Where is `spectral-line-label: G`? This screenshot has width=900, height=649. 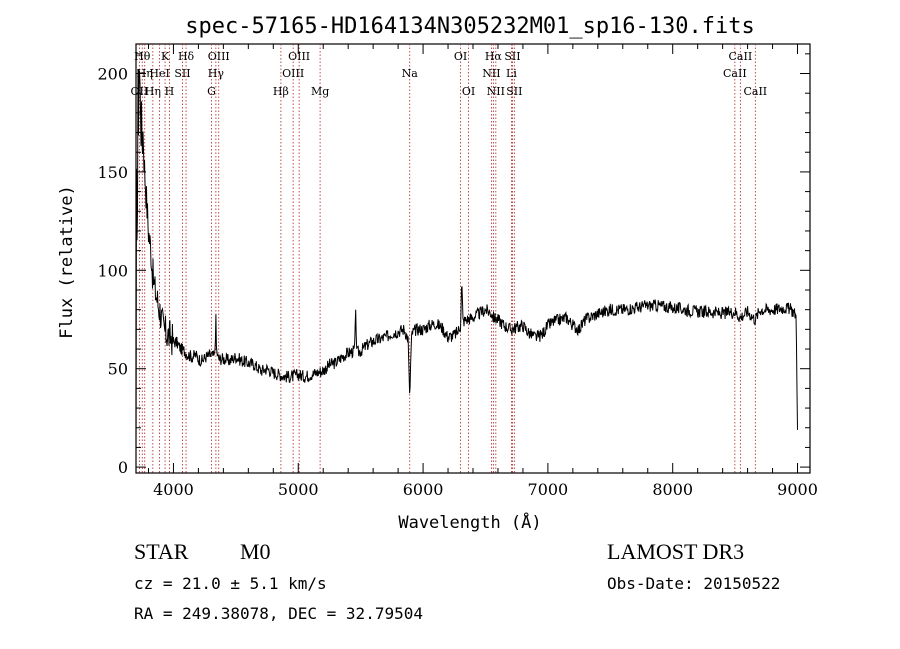
spectral-line-label: G is located at coordinates (211, 91).